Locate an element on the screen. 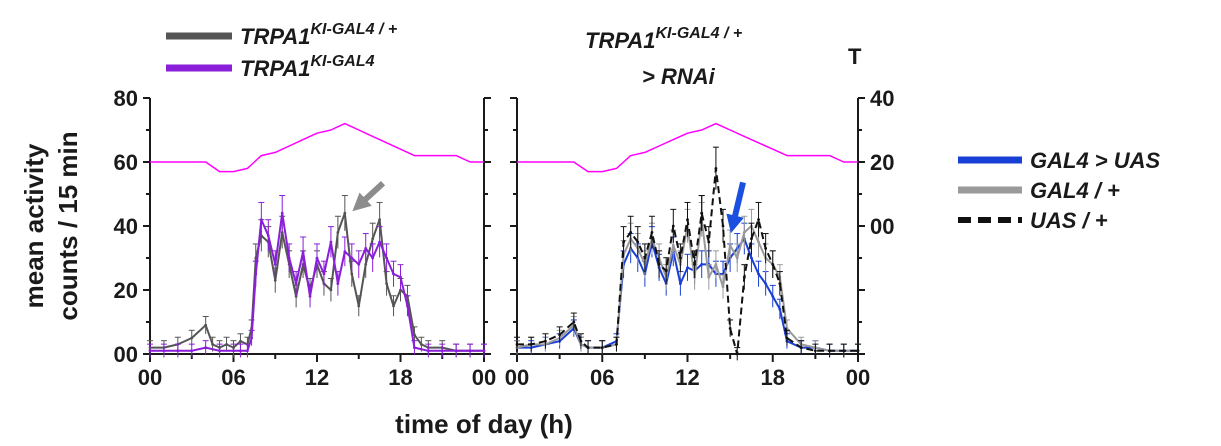  left-y-tick-label: 00 is located at coordinates (126, 354).